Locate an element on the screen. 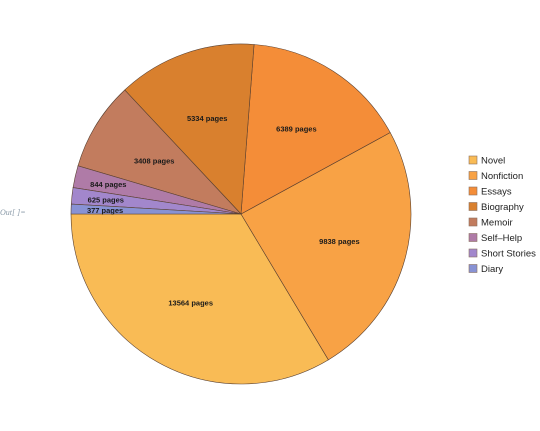 The image size is (540, 431). slice-label-nonfiction: 9838 pages is located at coordinates (339, 241).